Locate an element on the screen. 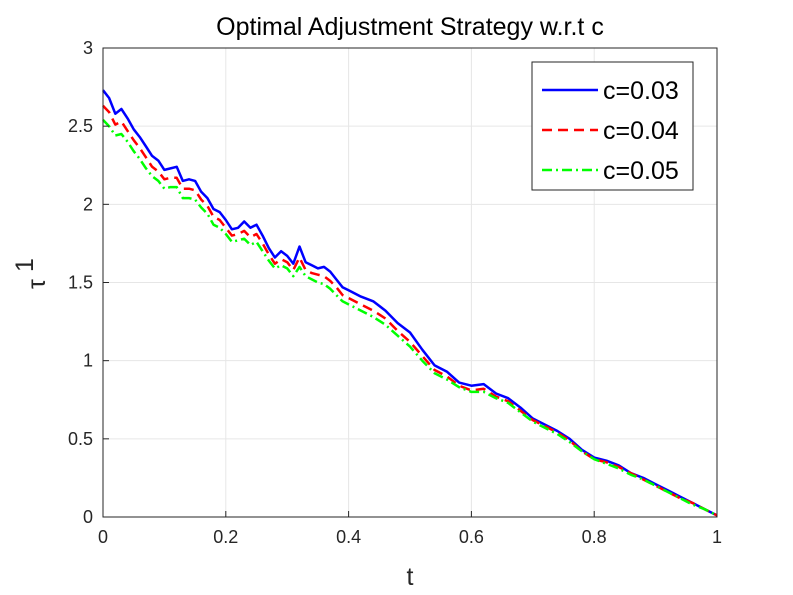 The image size is (793, 595). y-tick-label: 0.5 is located at coordinates (80, 439).